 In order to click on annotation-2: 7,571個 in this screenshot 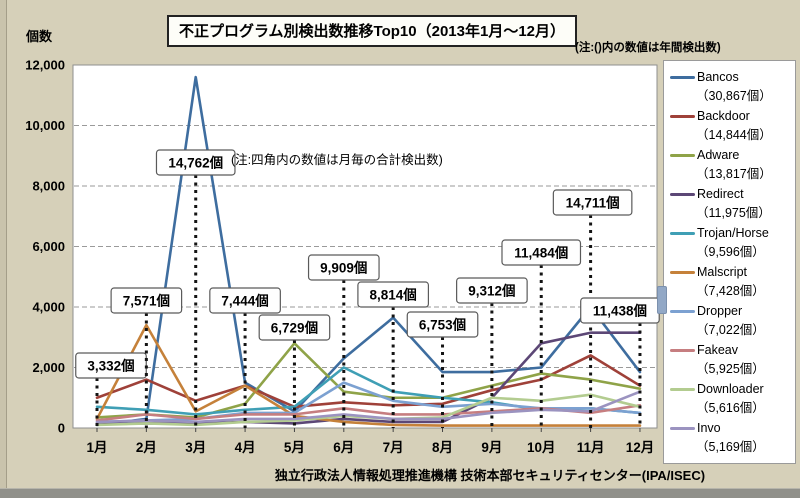, I will do `click(146, 357)`.